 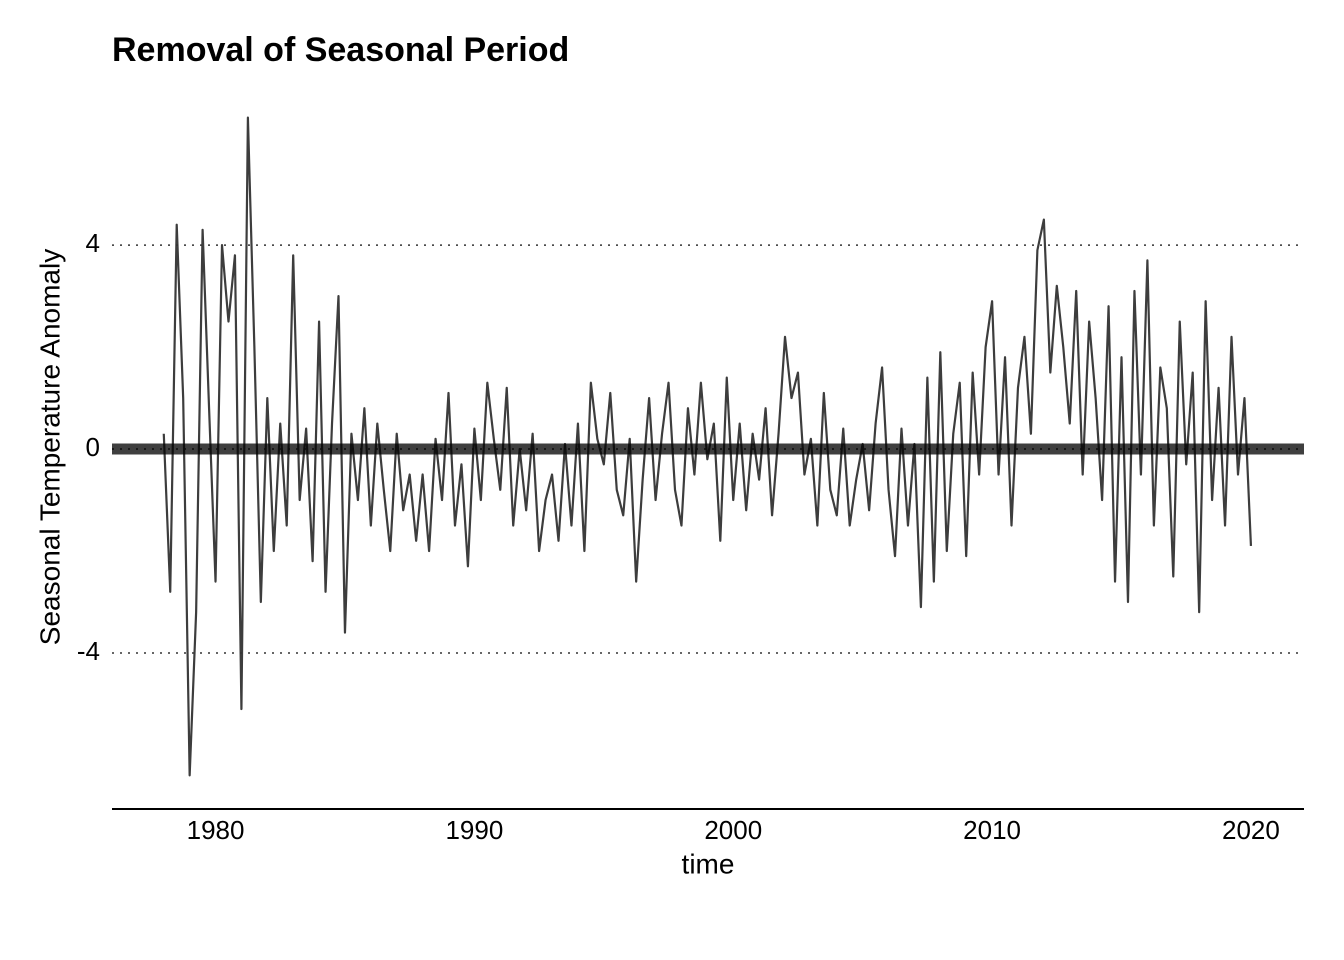 What do you see at coordinates (49, 447) in the screenshot?
I see `y-axis-title: Seasonal Temperature Anomaly` at bounding box center [49, 447].